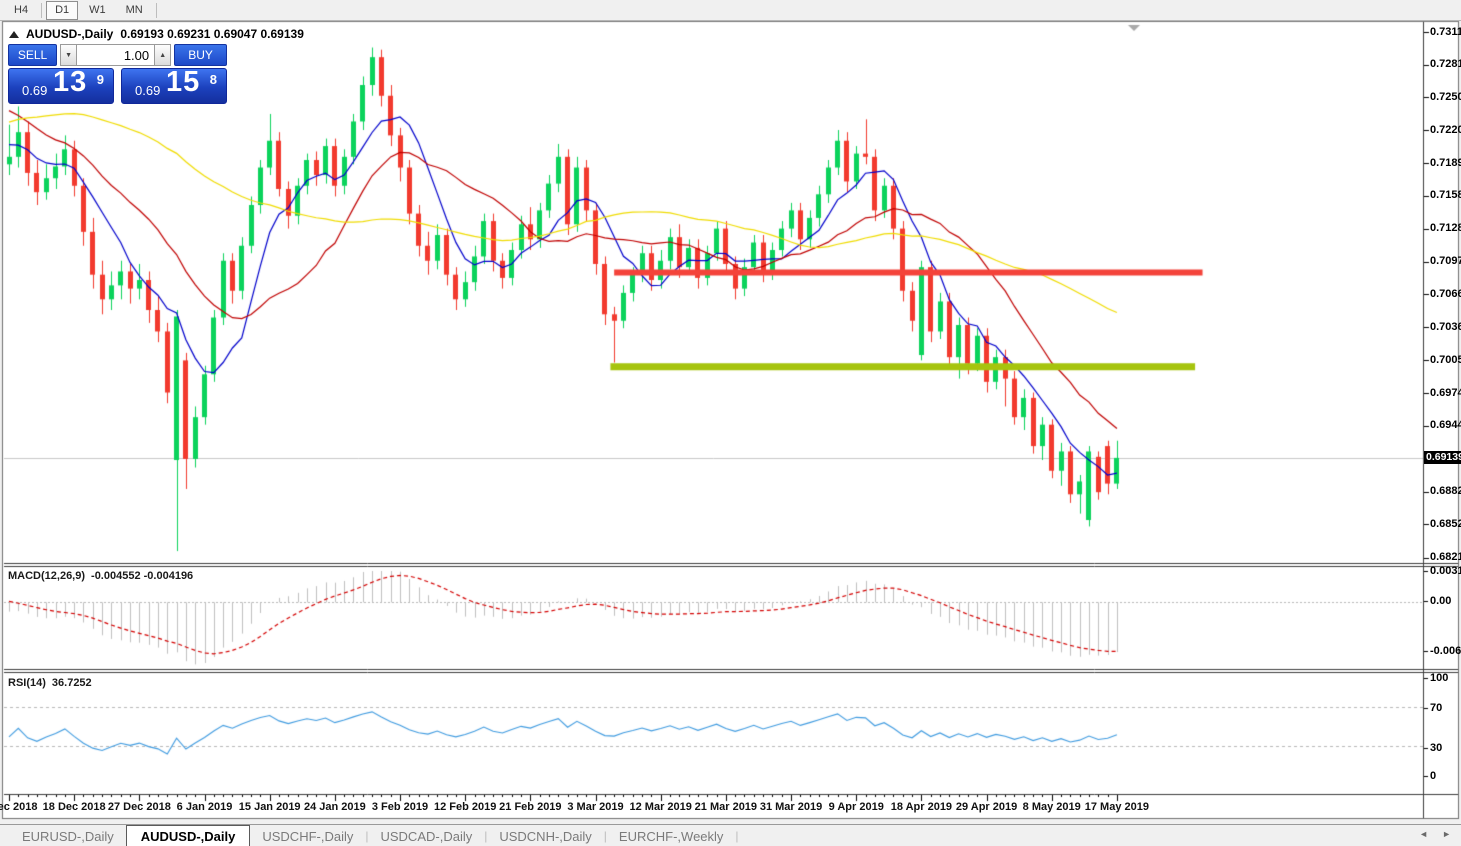 This screenshot has width=1461, height=846. What do you see at coordinates (400, 807) in the screenshot?
I see `time-axis-label: 3 Feb 2019` at bounding box center [400, 807].